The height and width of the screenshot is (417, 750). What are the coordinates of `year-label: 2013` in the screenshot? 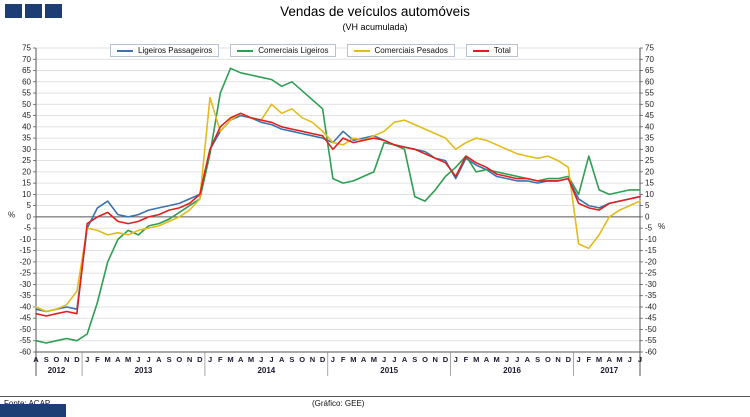 It's located at (144, 370).